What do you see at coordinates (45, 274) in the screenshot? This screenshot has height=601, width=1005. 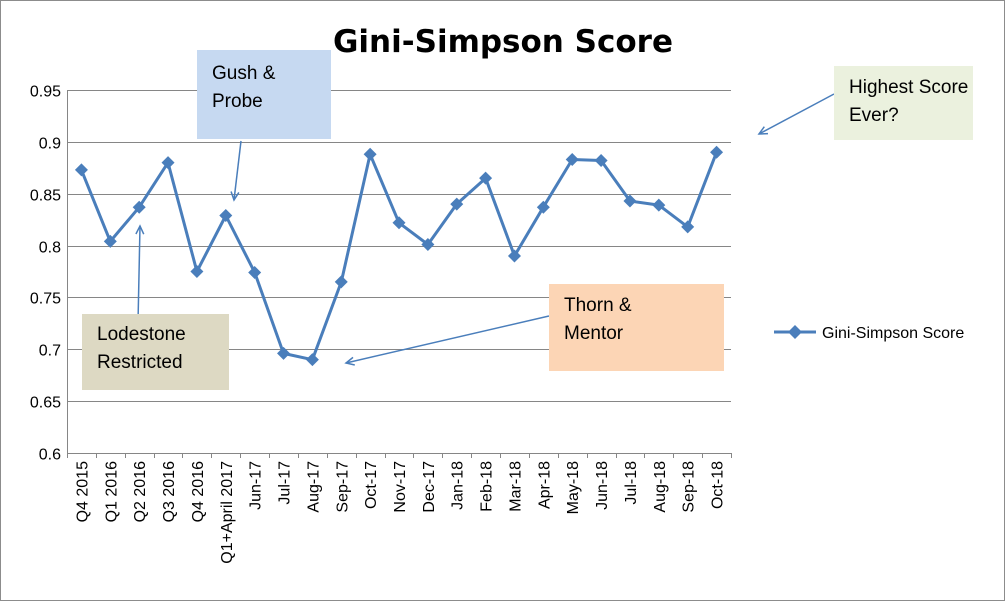 I see `y-axis-tick-labels: 0.95 0.9 0.85 0.8 0.75 0.7 0.65 0.6` at bounding box center [45, 274].